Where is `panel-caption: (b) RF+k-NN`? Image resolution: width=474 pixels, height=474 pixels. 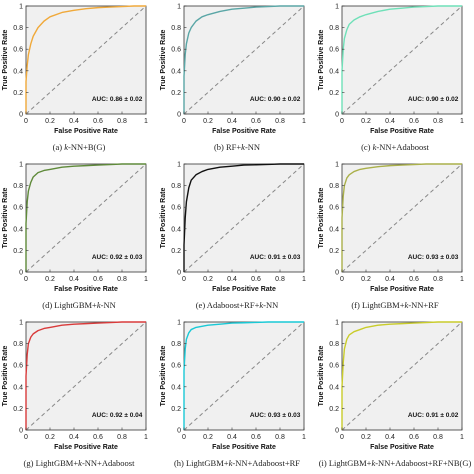 panel-caption: (b) RF+k-NN is located at coordinates (237, 147).